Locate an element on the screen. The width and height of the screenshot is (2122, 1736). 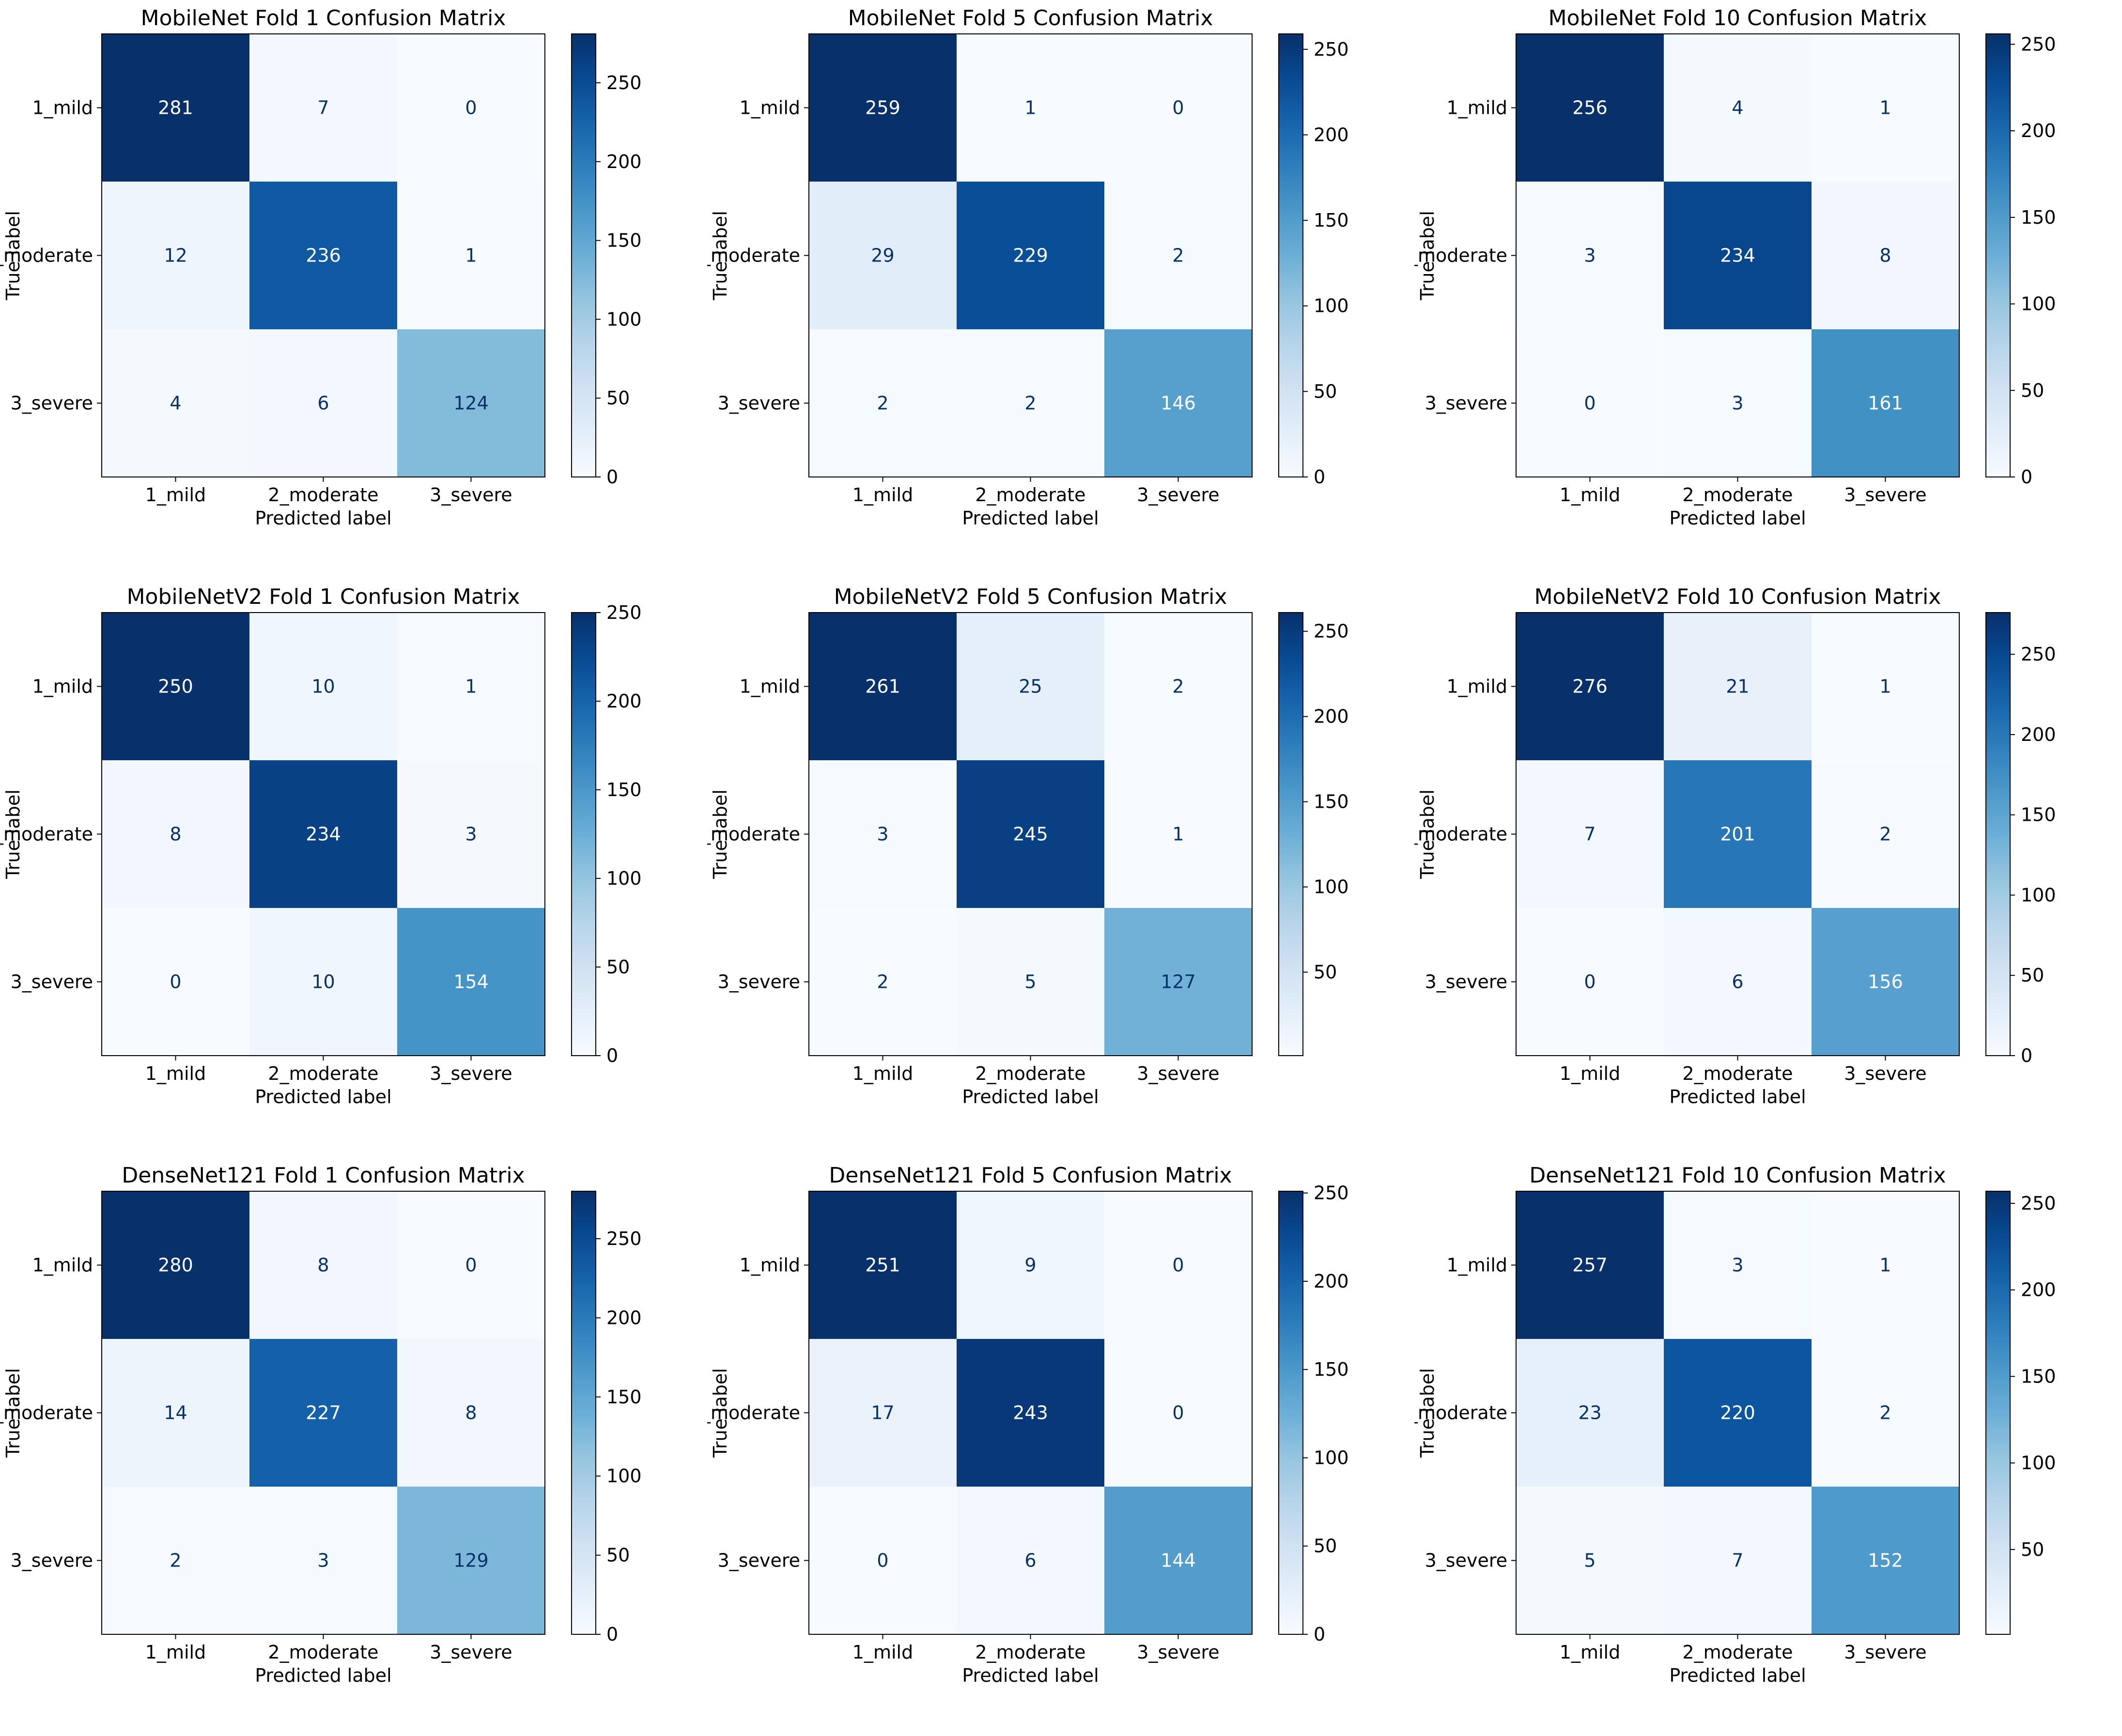
cell-value-label: 8 is located at coordinates (471, 1413).